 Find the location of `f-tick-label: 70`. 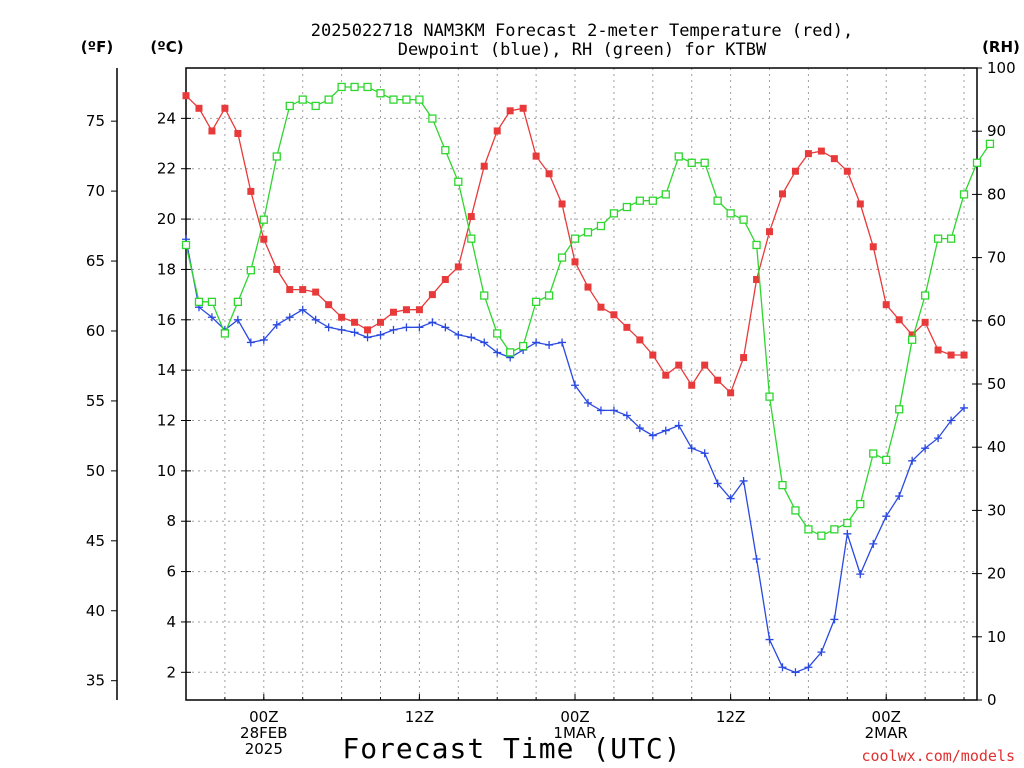

f-tick-label: 70 is located at coordinates (95, 191).